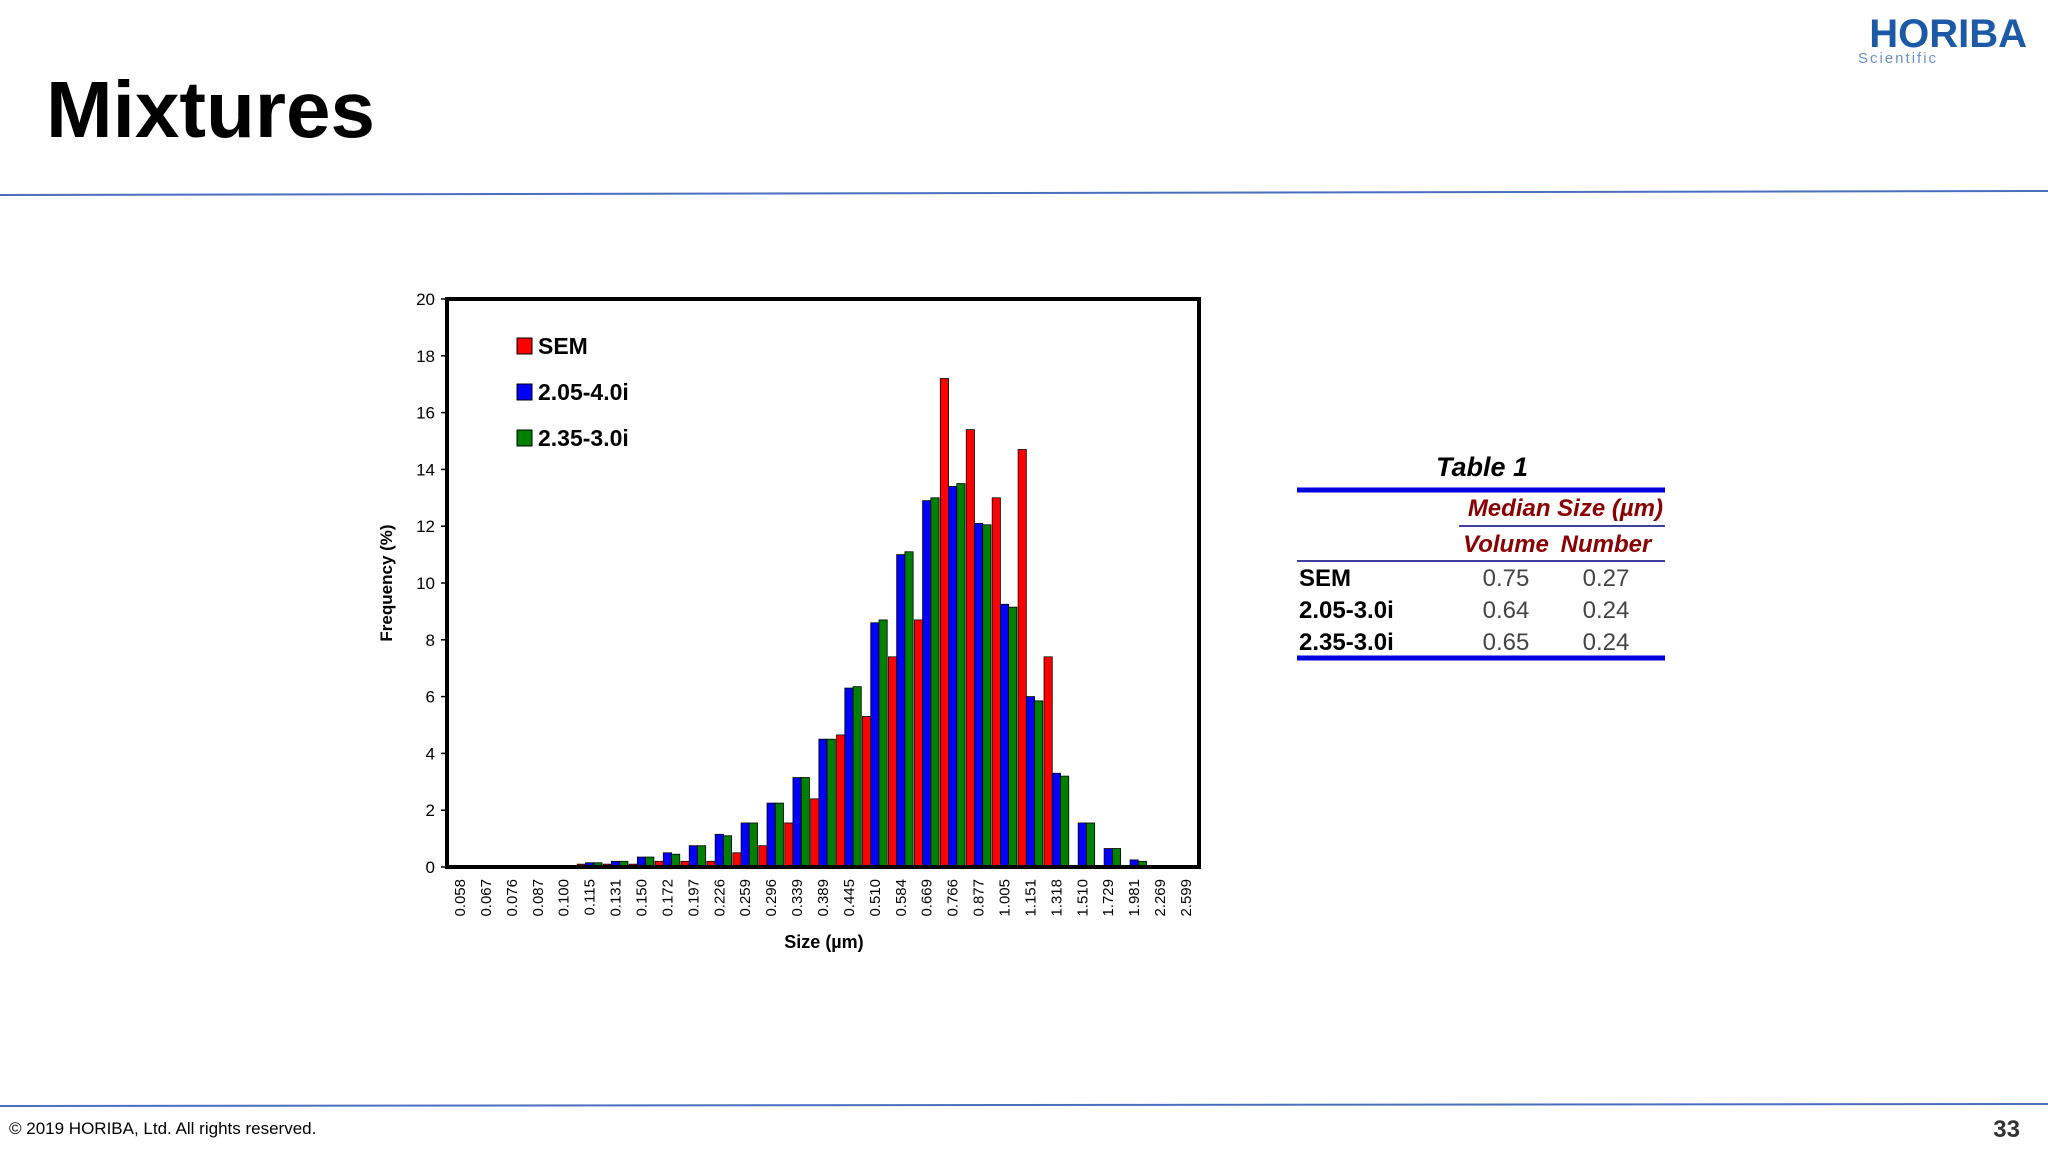  I want to click on x-tick-label: 0.339, so click(797, 898).